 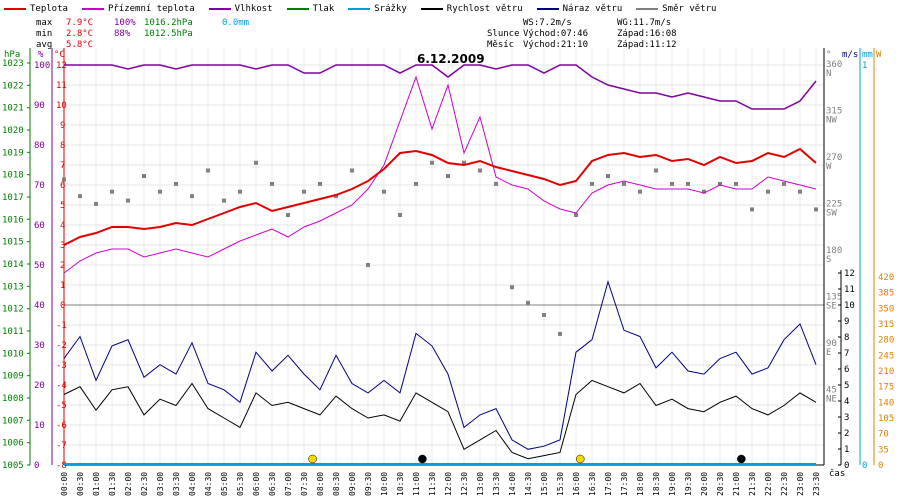 I want to click on celsius-tick-label: 7, so click(x=62, y=166).